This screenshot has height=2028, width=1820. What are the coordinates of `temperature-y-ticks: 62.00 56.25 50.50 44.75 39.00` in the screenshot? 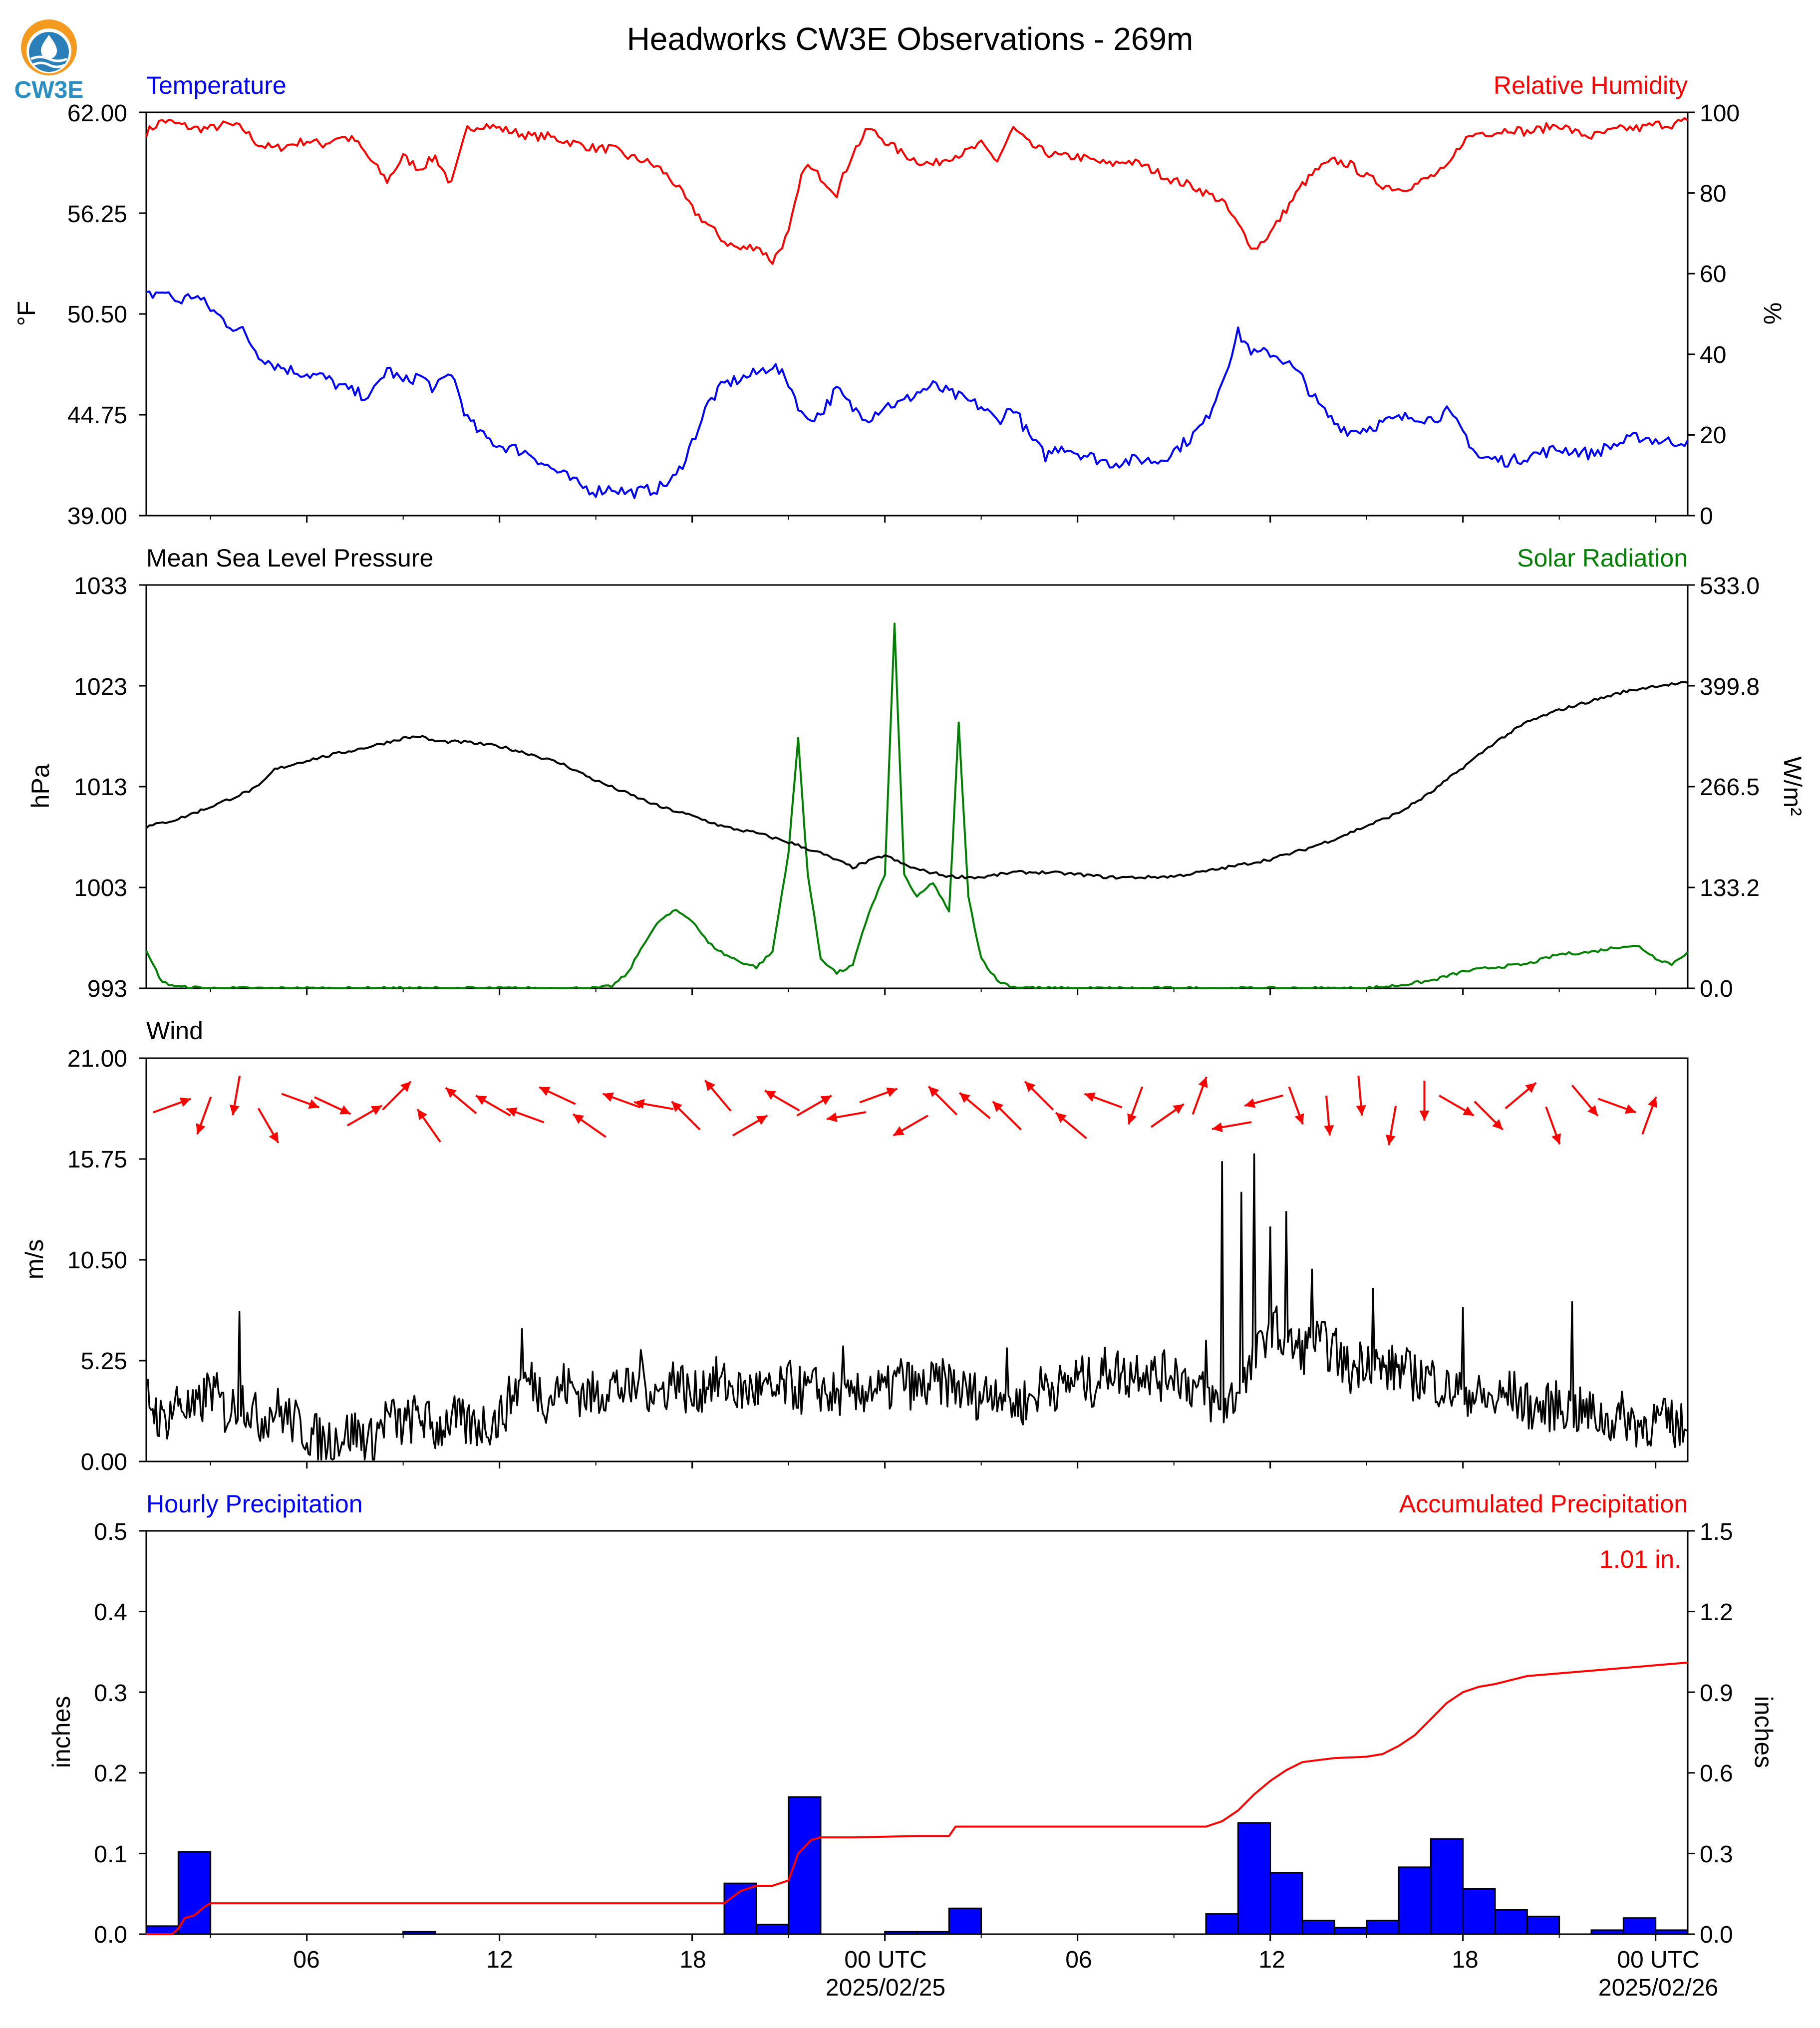 It's located at (97, 315).